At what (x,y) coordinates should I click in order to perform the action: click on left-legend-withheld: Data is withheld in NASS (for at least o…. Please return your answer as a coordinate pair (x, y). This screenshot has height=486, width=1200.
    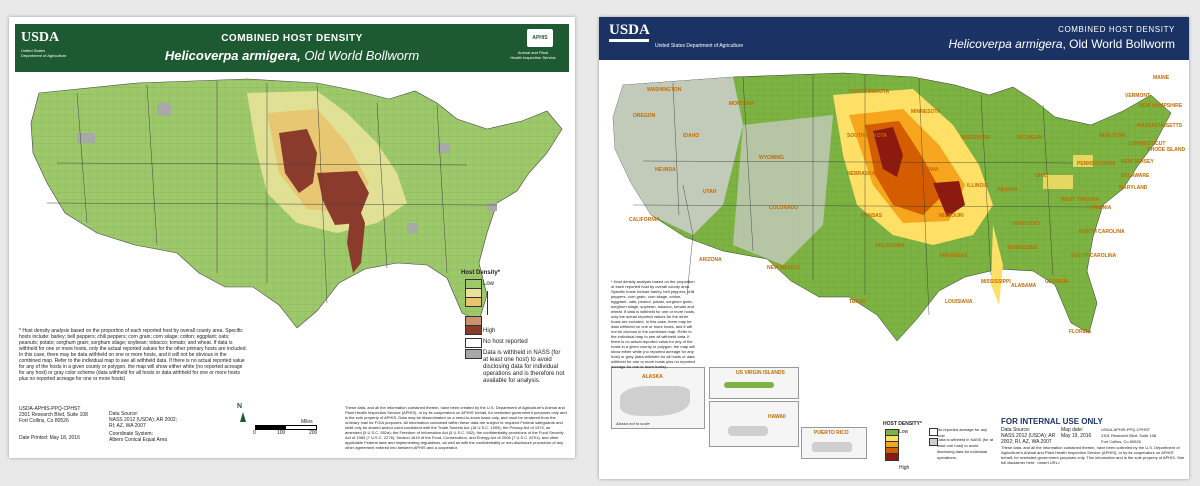
    Looking at the image, I should click on (524, 367).